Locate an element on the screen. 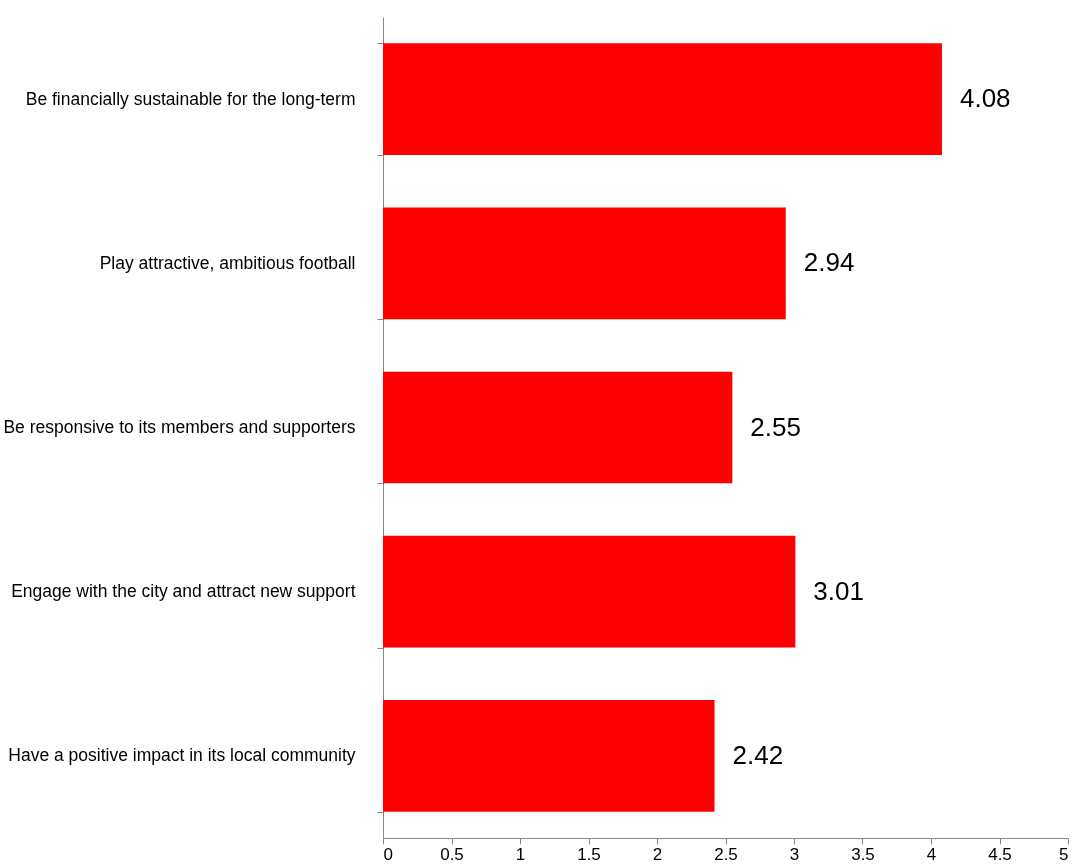 The height and width of the screenshot is (866, 1077). data-label: 3.01 is located at coordinates (838, 590).